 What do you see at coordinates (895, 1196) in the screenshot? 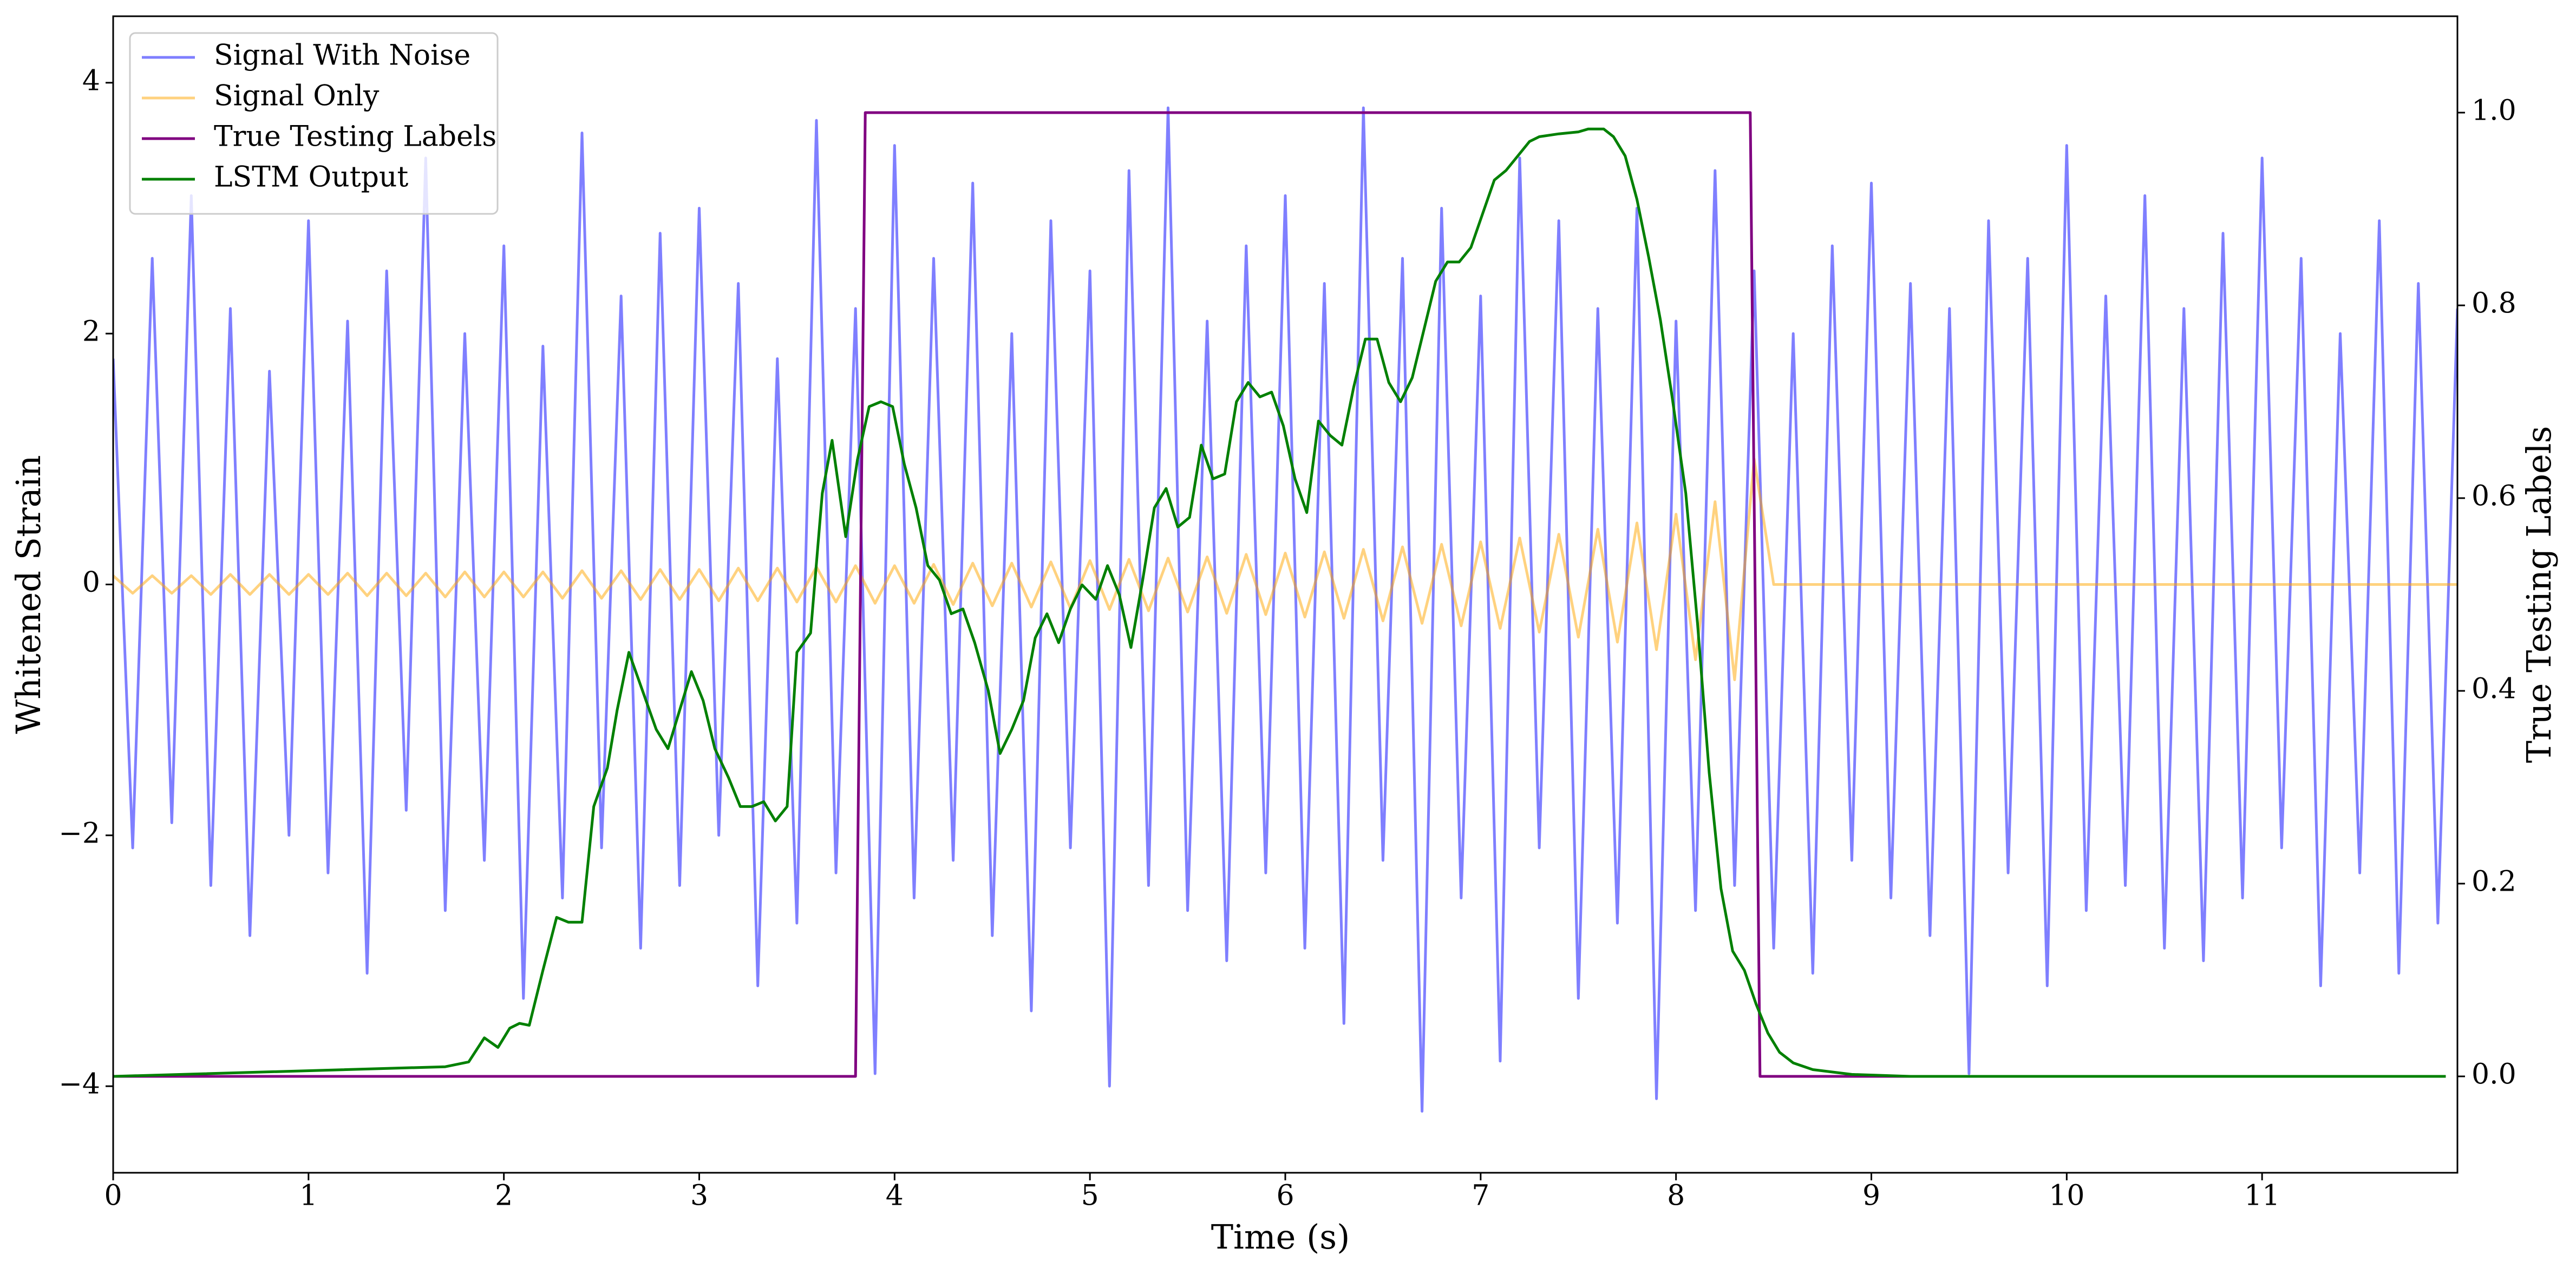
I see `x-tick-label: 4` at bounding box center [895, 1196].